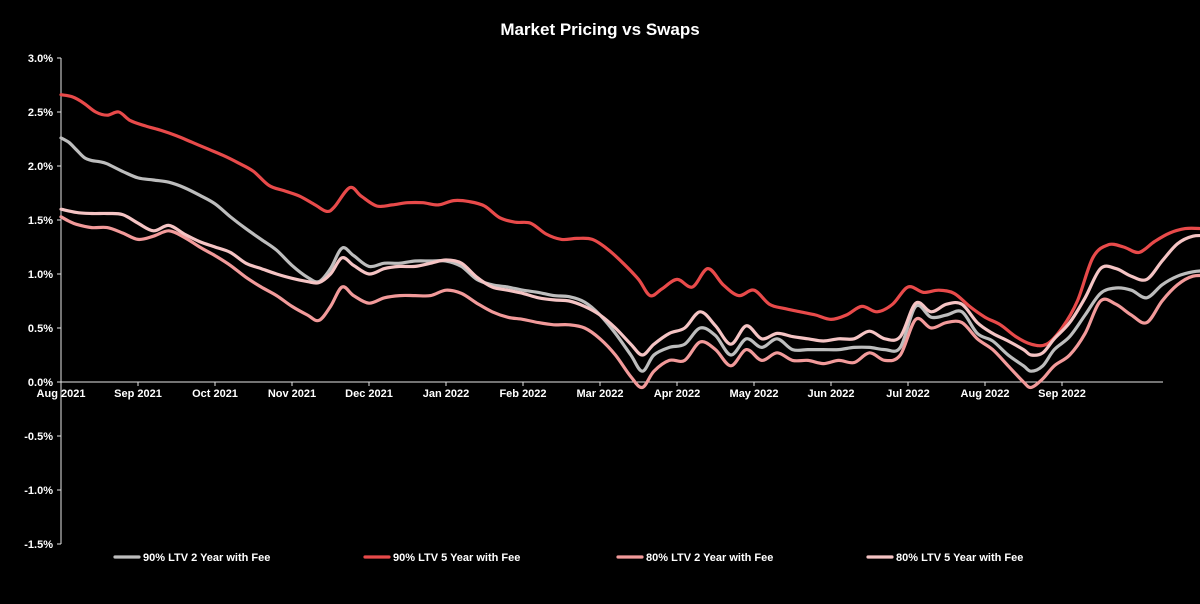 This screenshot has width=1200, height=604. I want to click on legend-label-3: 80% LTV 2 Year with Fee, so click(709, 558).